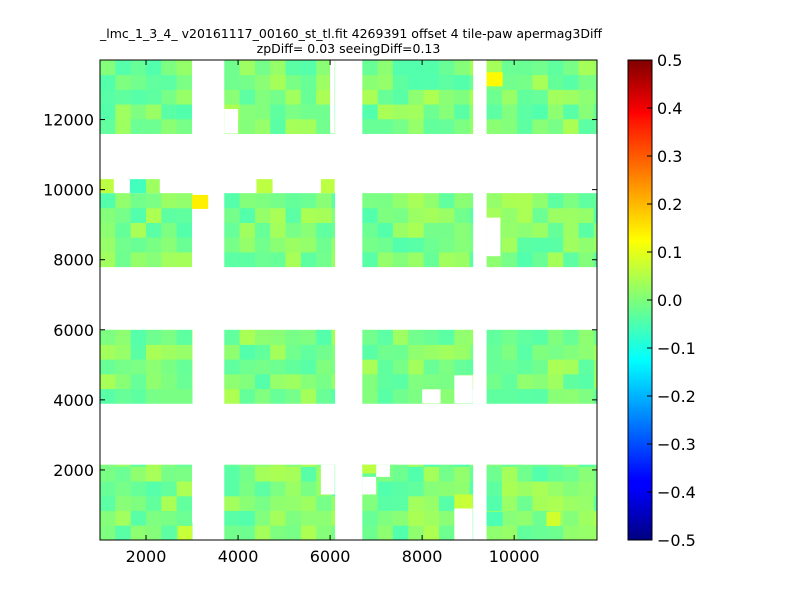 This screenshot has width=800, height=600. I want to click on colorbar-tick-label: 0.0, so click(669, 300).